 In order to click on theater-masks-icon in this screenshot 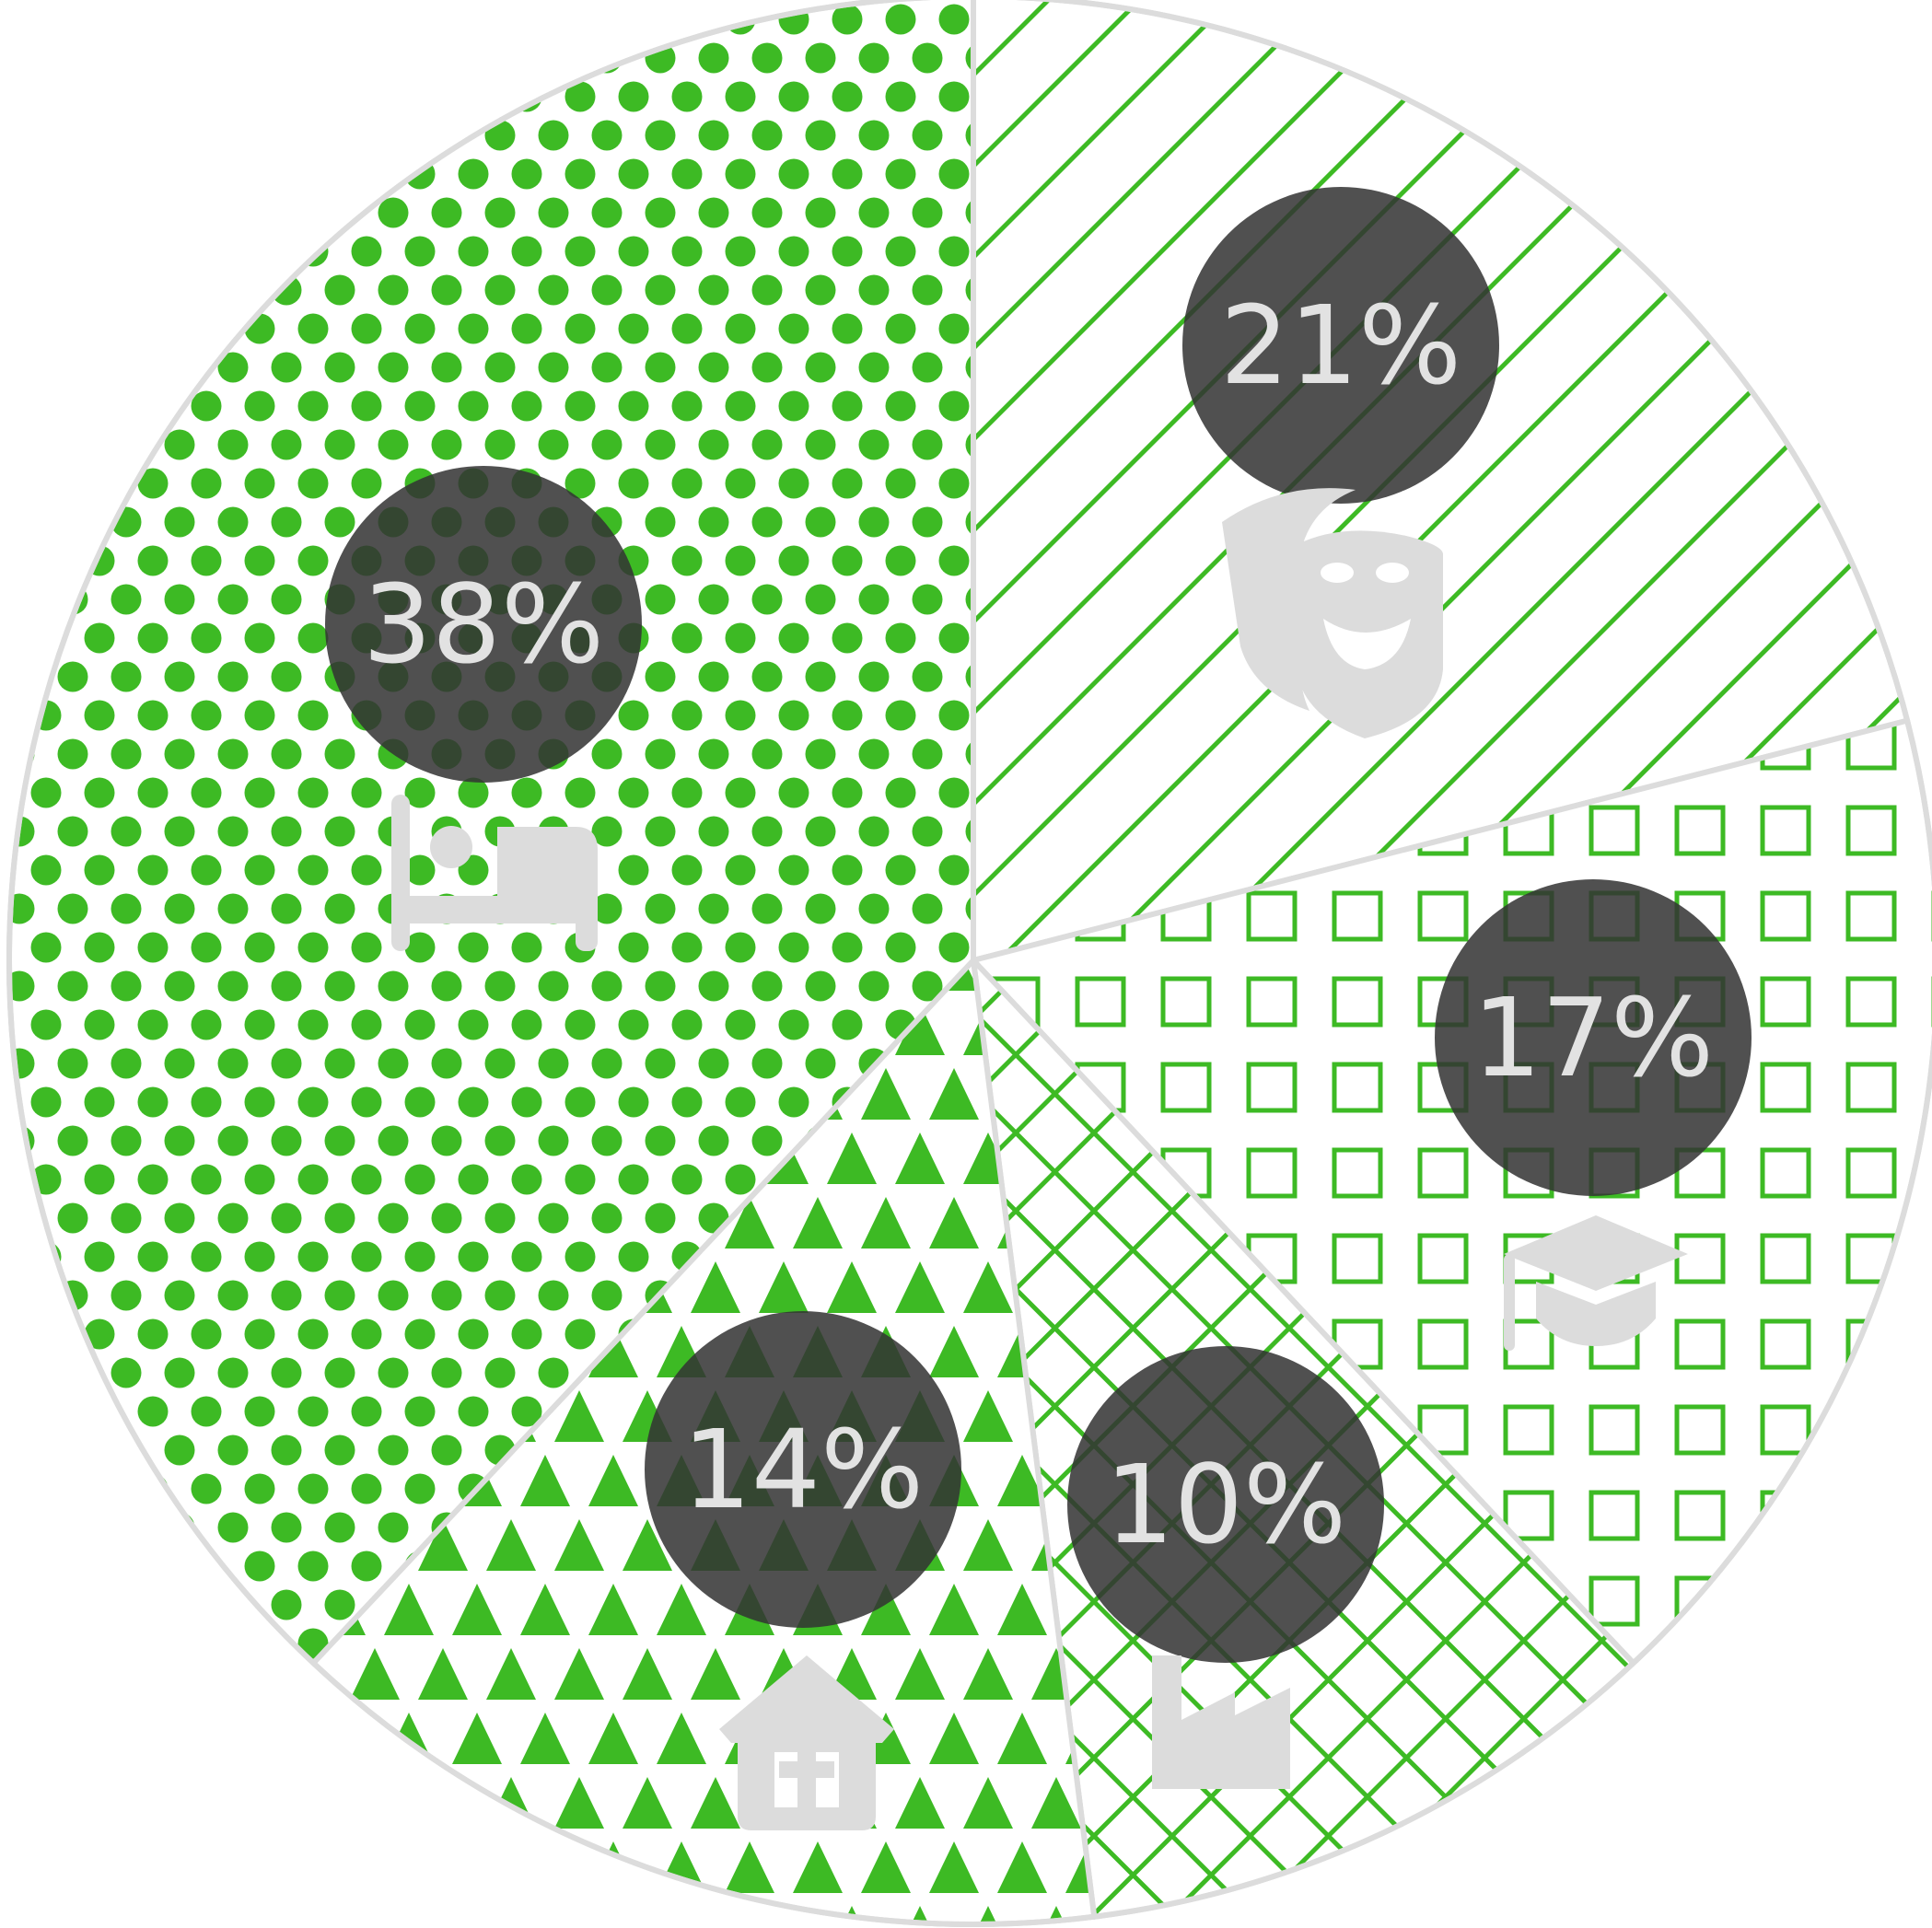, I will do `click(1332, 613)`.